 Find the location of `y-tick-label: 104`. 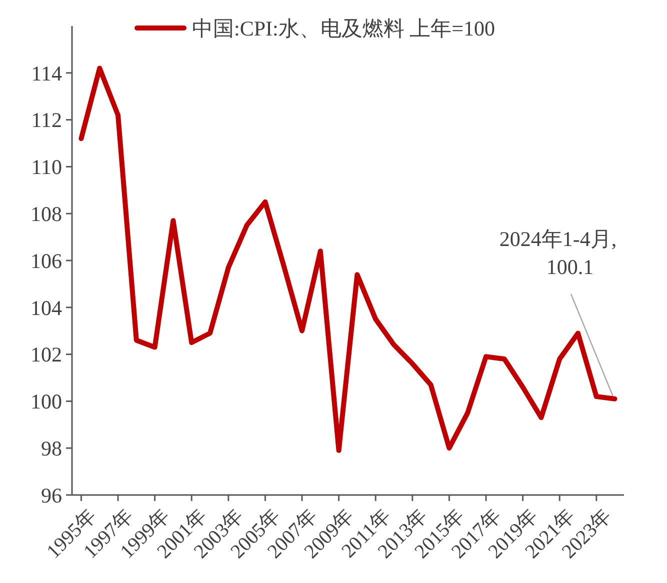

y-tick-label: 104 is located at coordinates (46, 308).